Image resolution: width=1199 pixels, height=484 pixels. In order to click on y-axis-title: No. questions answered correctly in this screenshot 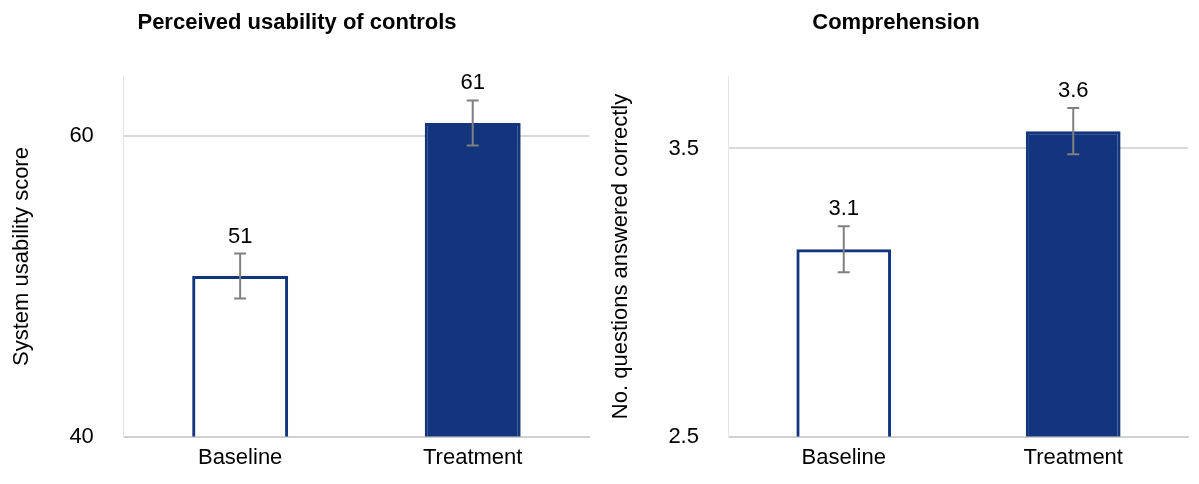, I will do `click(620, 256)`.